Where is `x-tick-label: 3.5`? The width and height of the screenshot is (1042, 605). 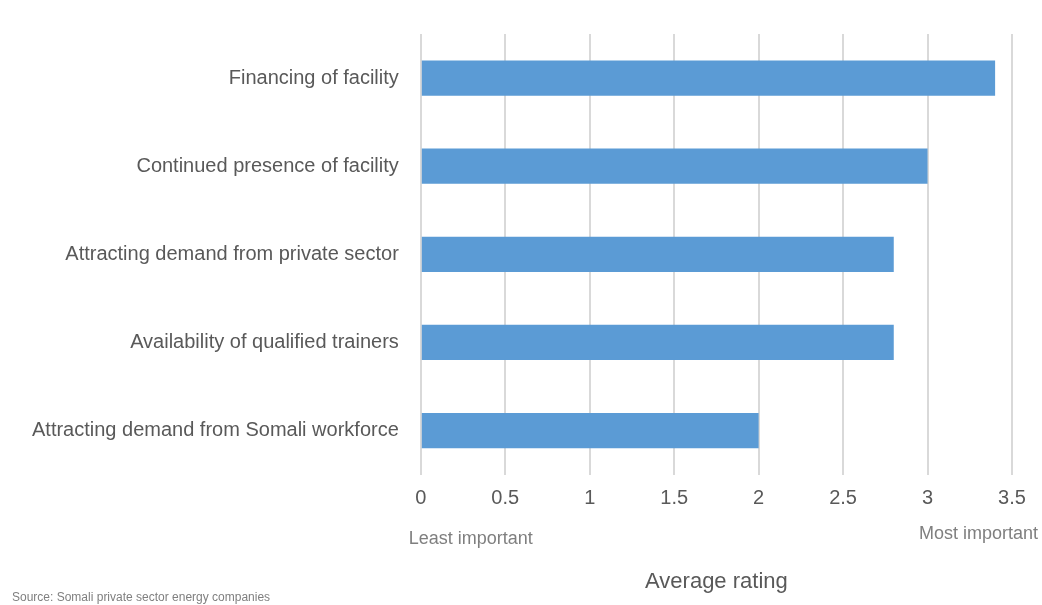
x-tick-label: 3.5 is located at coordinates (1012, 497).